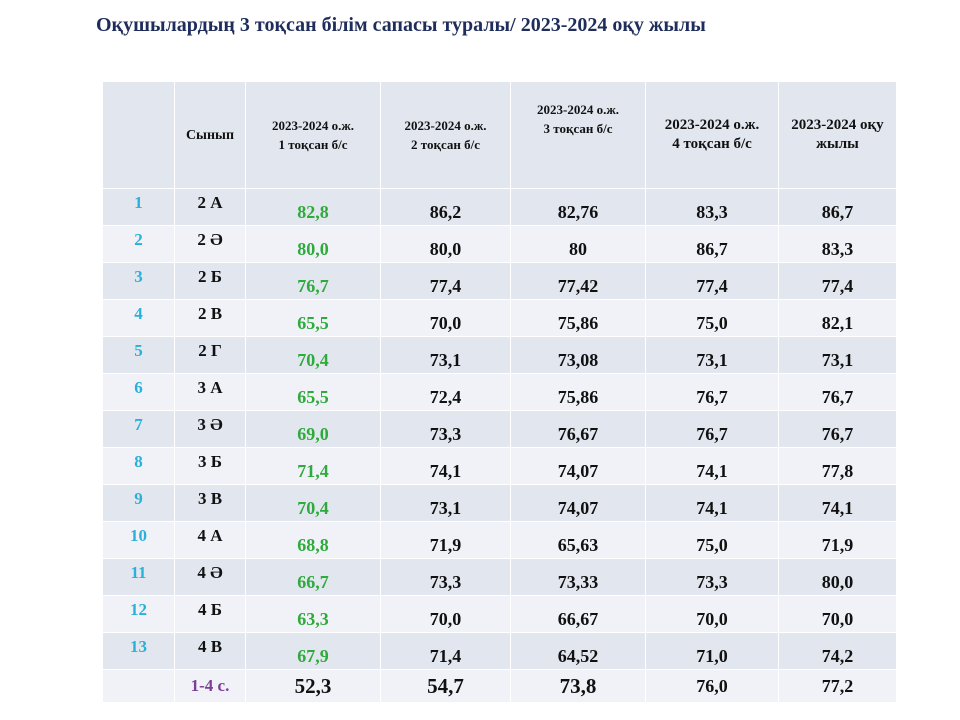  What do you see at coordinates (837, 281) in the screenshot?
I see `year-value: 77,4` at bounding box center [837, 281].